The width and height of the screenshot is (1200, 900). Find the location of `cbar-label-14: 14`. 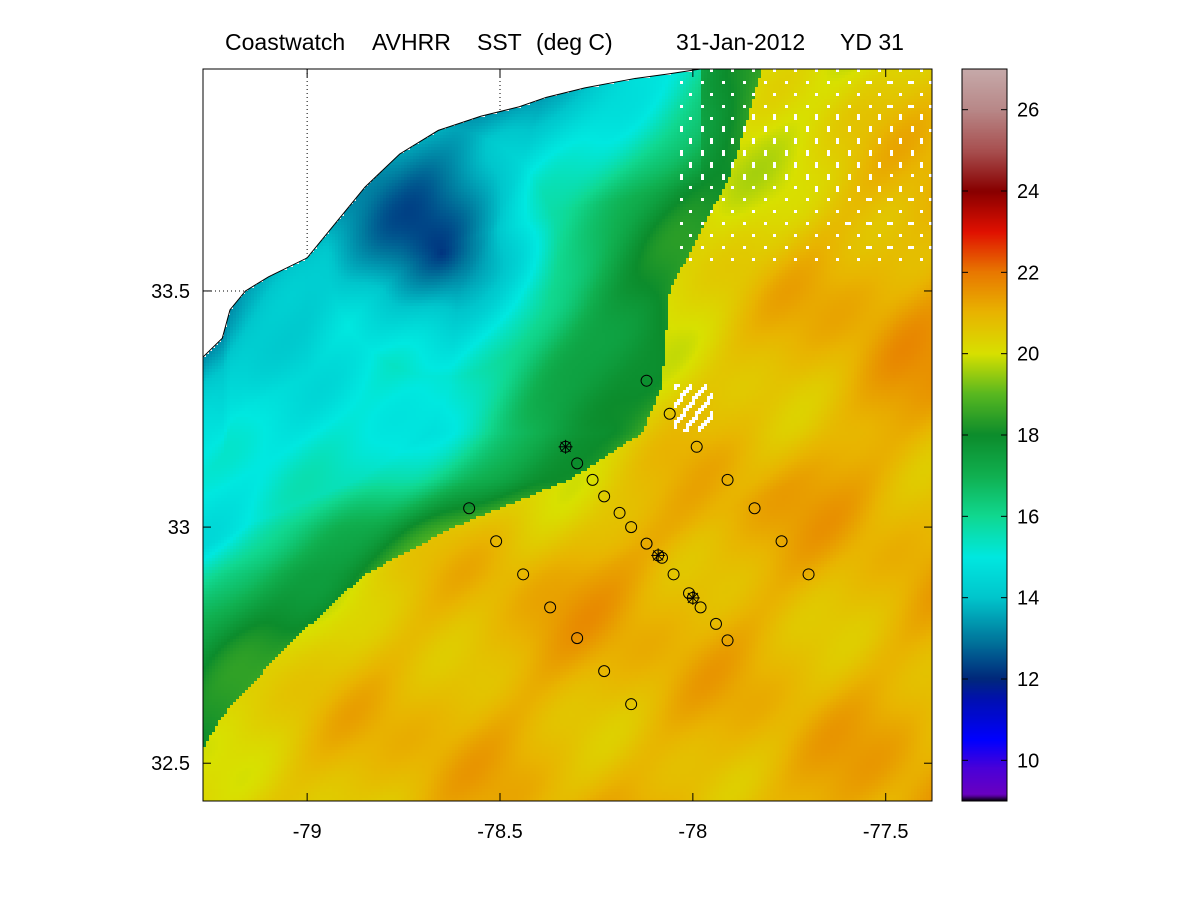

cbar-label-14: 14 is located at coordinates (1028, 599).